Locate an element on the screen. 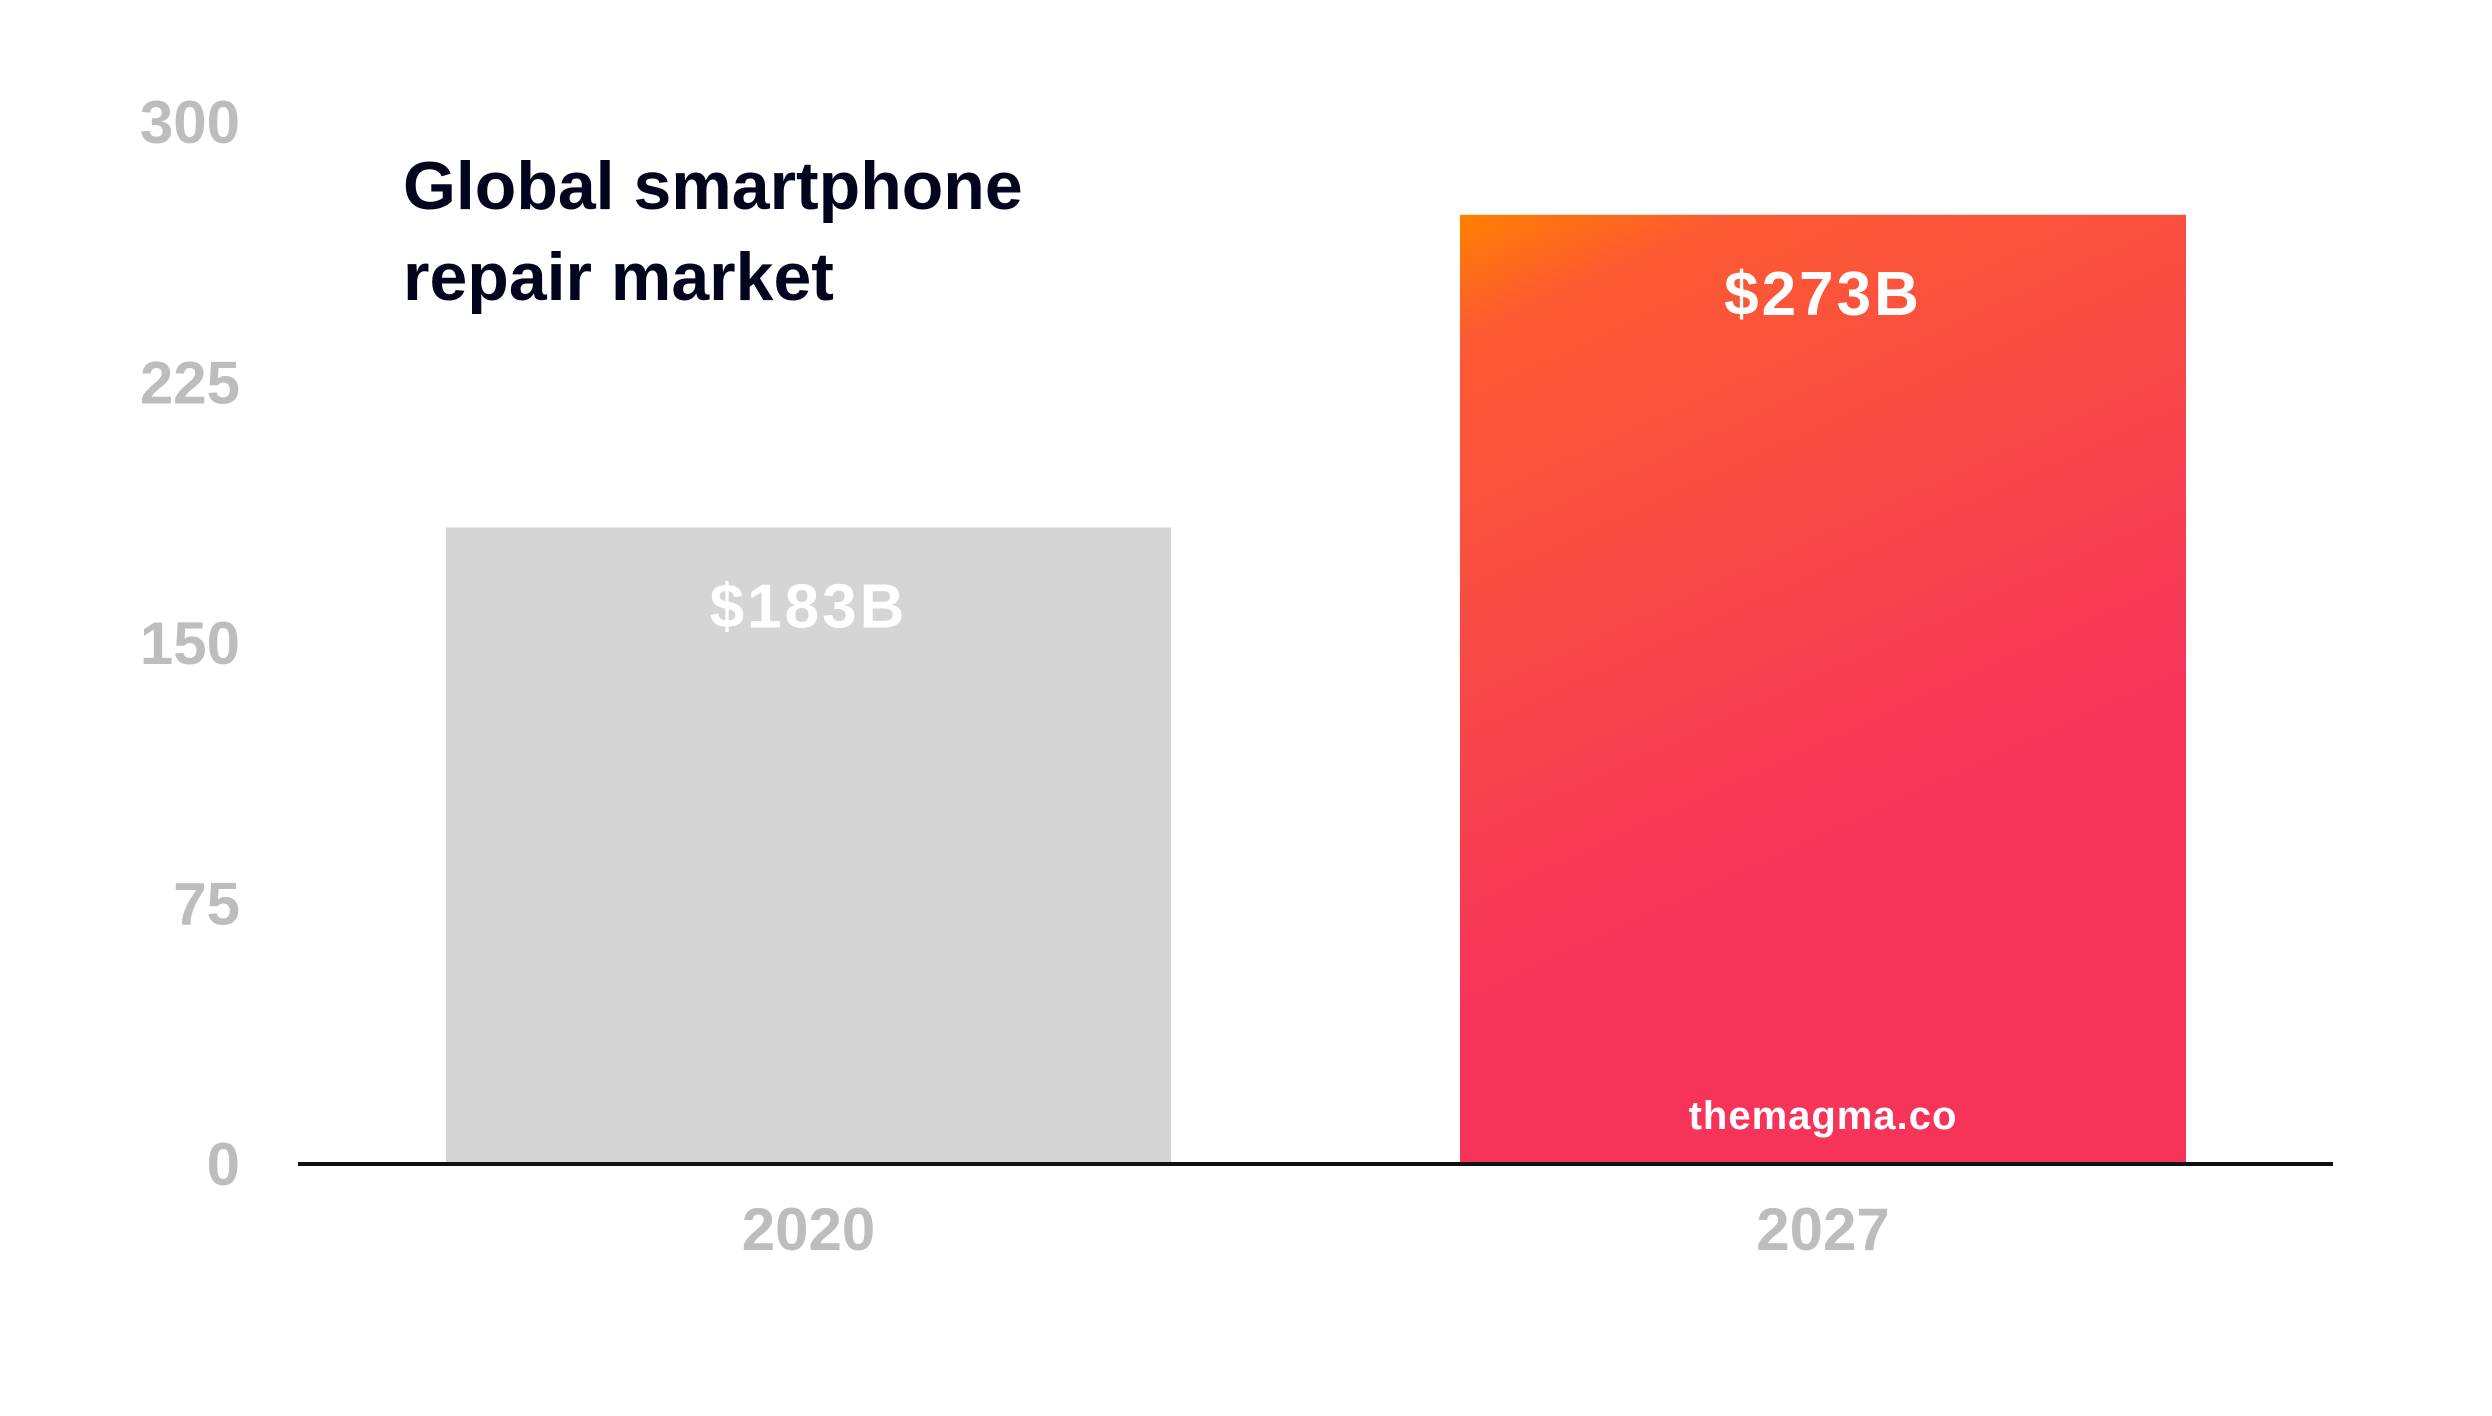 The image size is (2492, 1416). chart-title-line-1: Global smartphone is located at coordinates (713, 186).